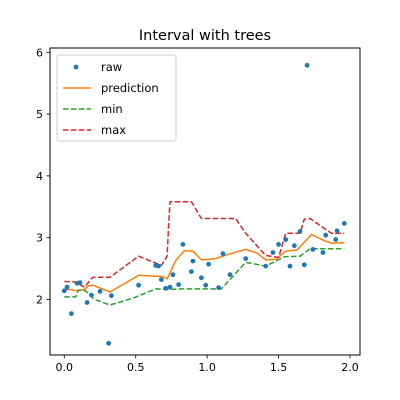 This screenshot has height=400, width=400. Describe the element at coordinates (130, 88) in the screenshot. I see `legend-label-prediction: prediction` at that location.